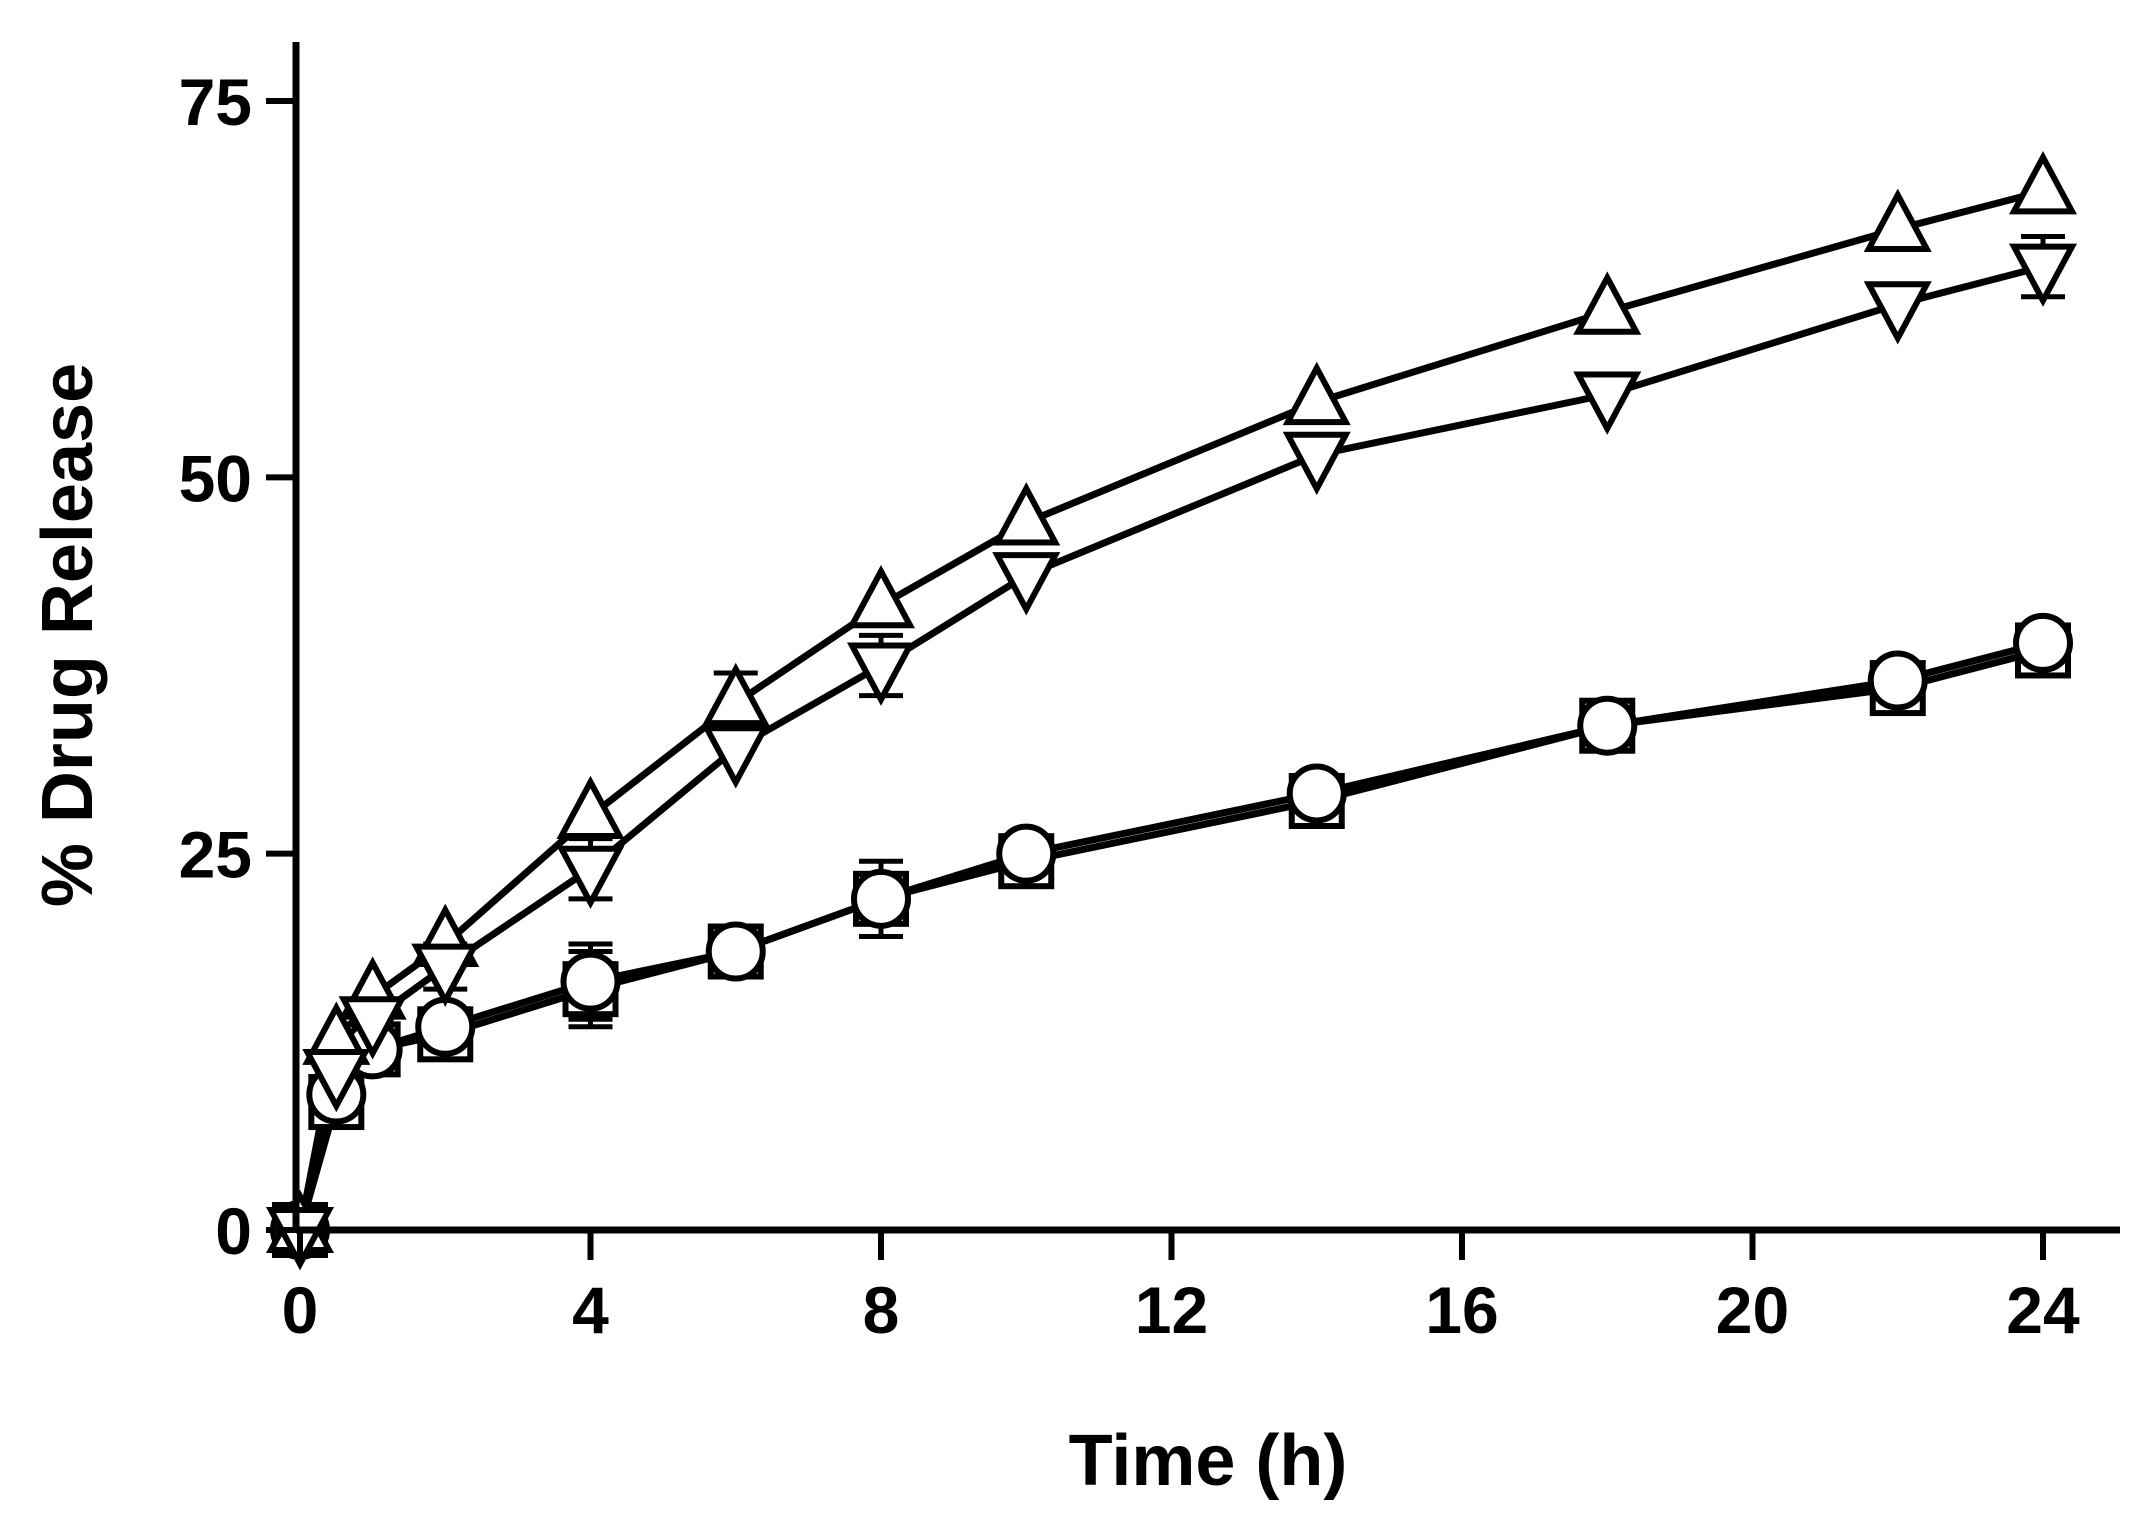  What do you see at coordinates (1208, 1461) in the screenshot?
I see `x-axis-title: Time (h)` at bounding box center [1208, 1461].